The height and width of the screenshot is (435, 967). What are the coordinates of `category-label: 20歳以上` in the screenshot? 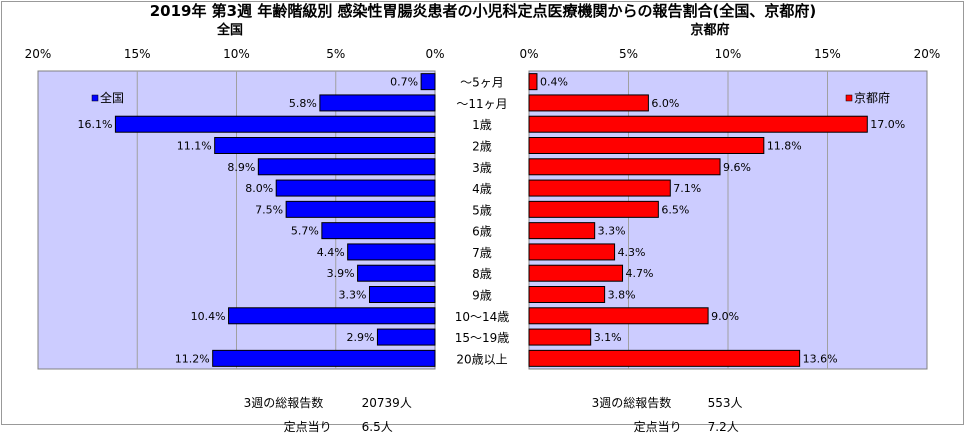 It's located at (481, 359).